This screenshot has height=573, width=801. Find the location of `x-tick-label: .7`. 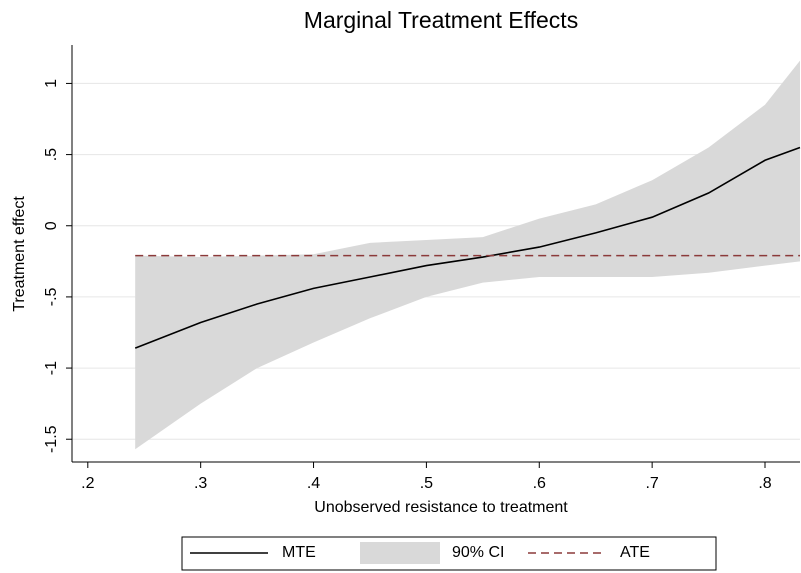

x-tick-label: .7 is located at coordinates (651, 483).